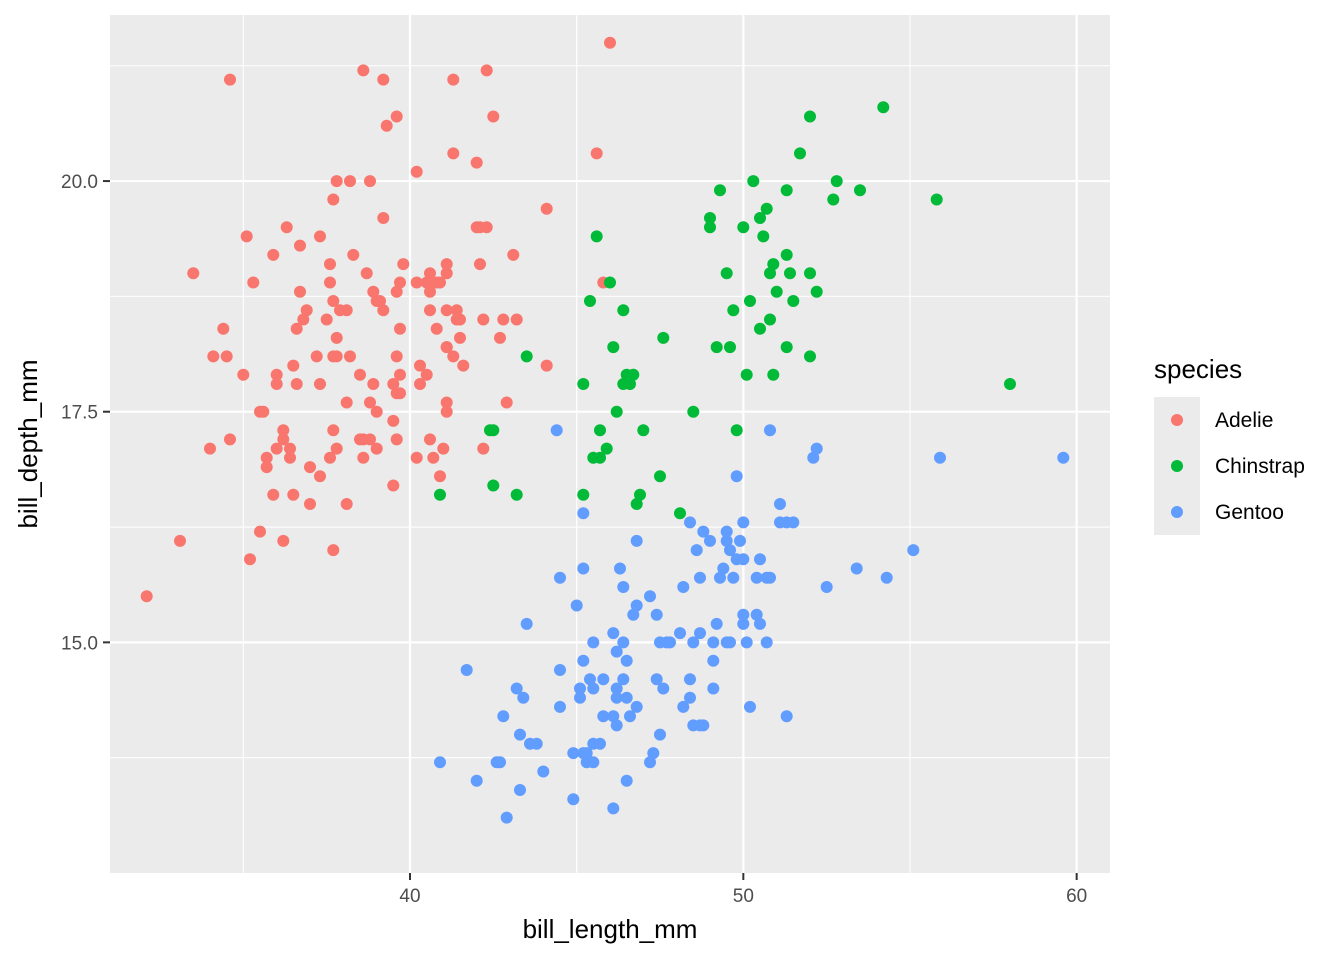  What do you see at coordinates (79, 413) in the screenshot?
I see `y-tick-label: 17.5` at bounding box center [79, 413].